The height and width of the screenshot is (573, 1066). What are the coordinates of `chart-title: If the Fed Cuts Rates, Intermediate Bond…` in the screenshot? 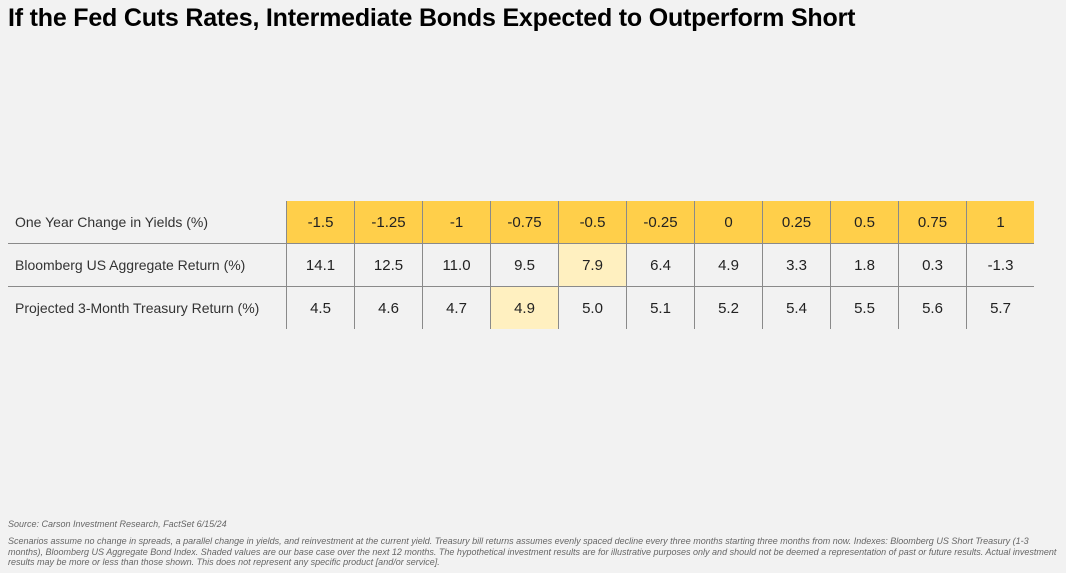 It's located at (432, 18).